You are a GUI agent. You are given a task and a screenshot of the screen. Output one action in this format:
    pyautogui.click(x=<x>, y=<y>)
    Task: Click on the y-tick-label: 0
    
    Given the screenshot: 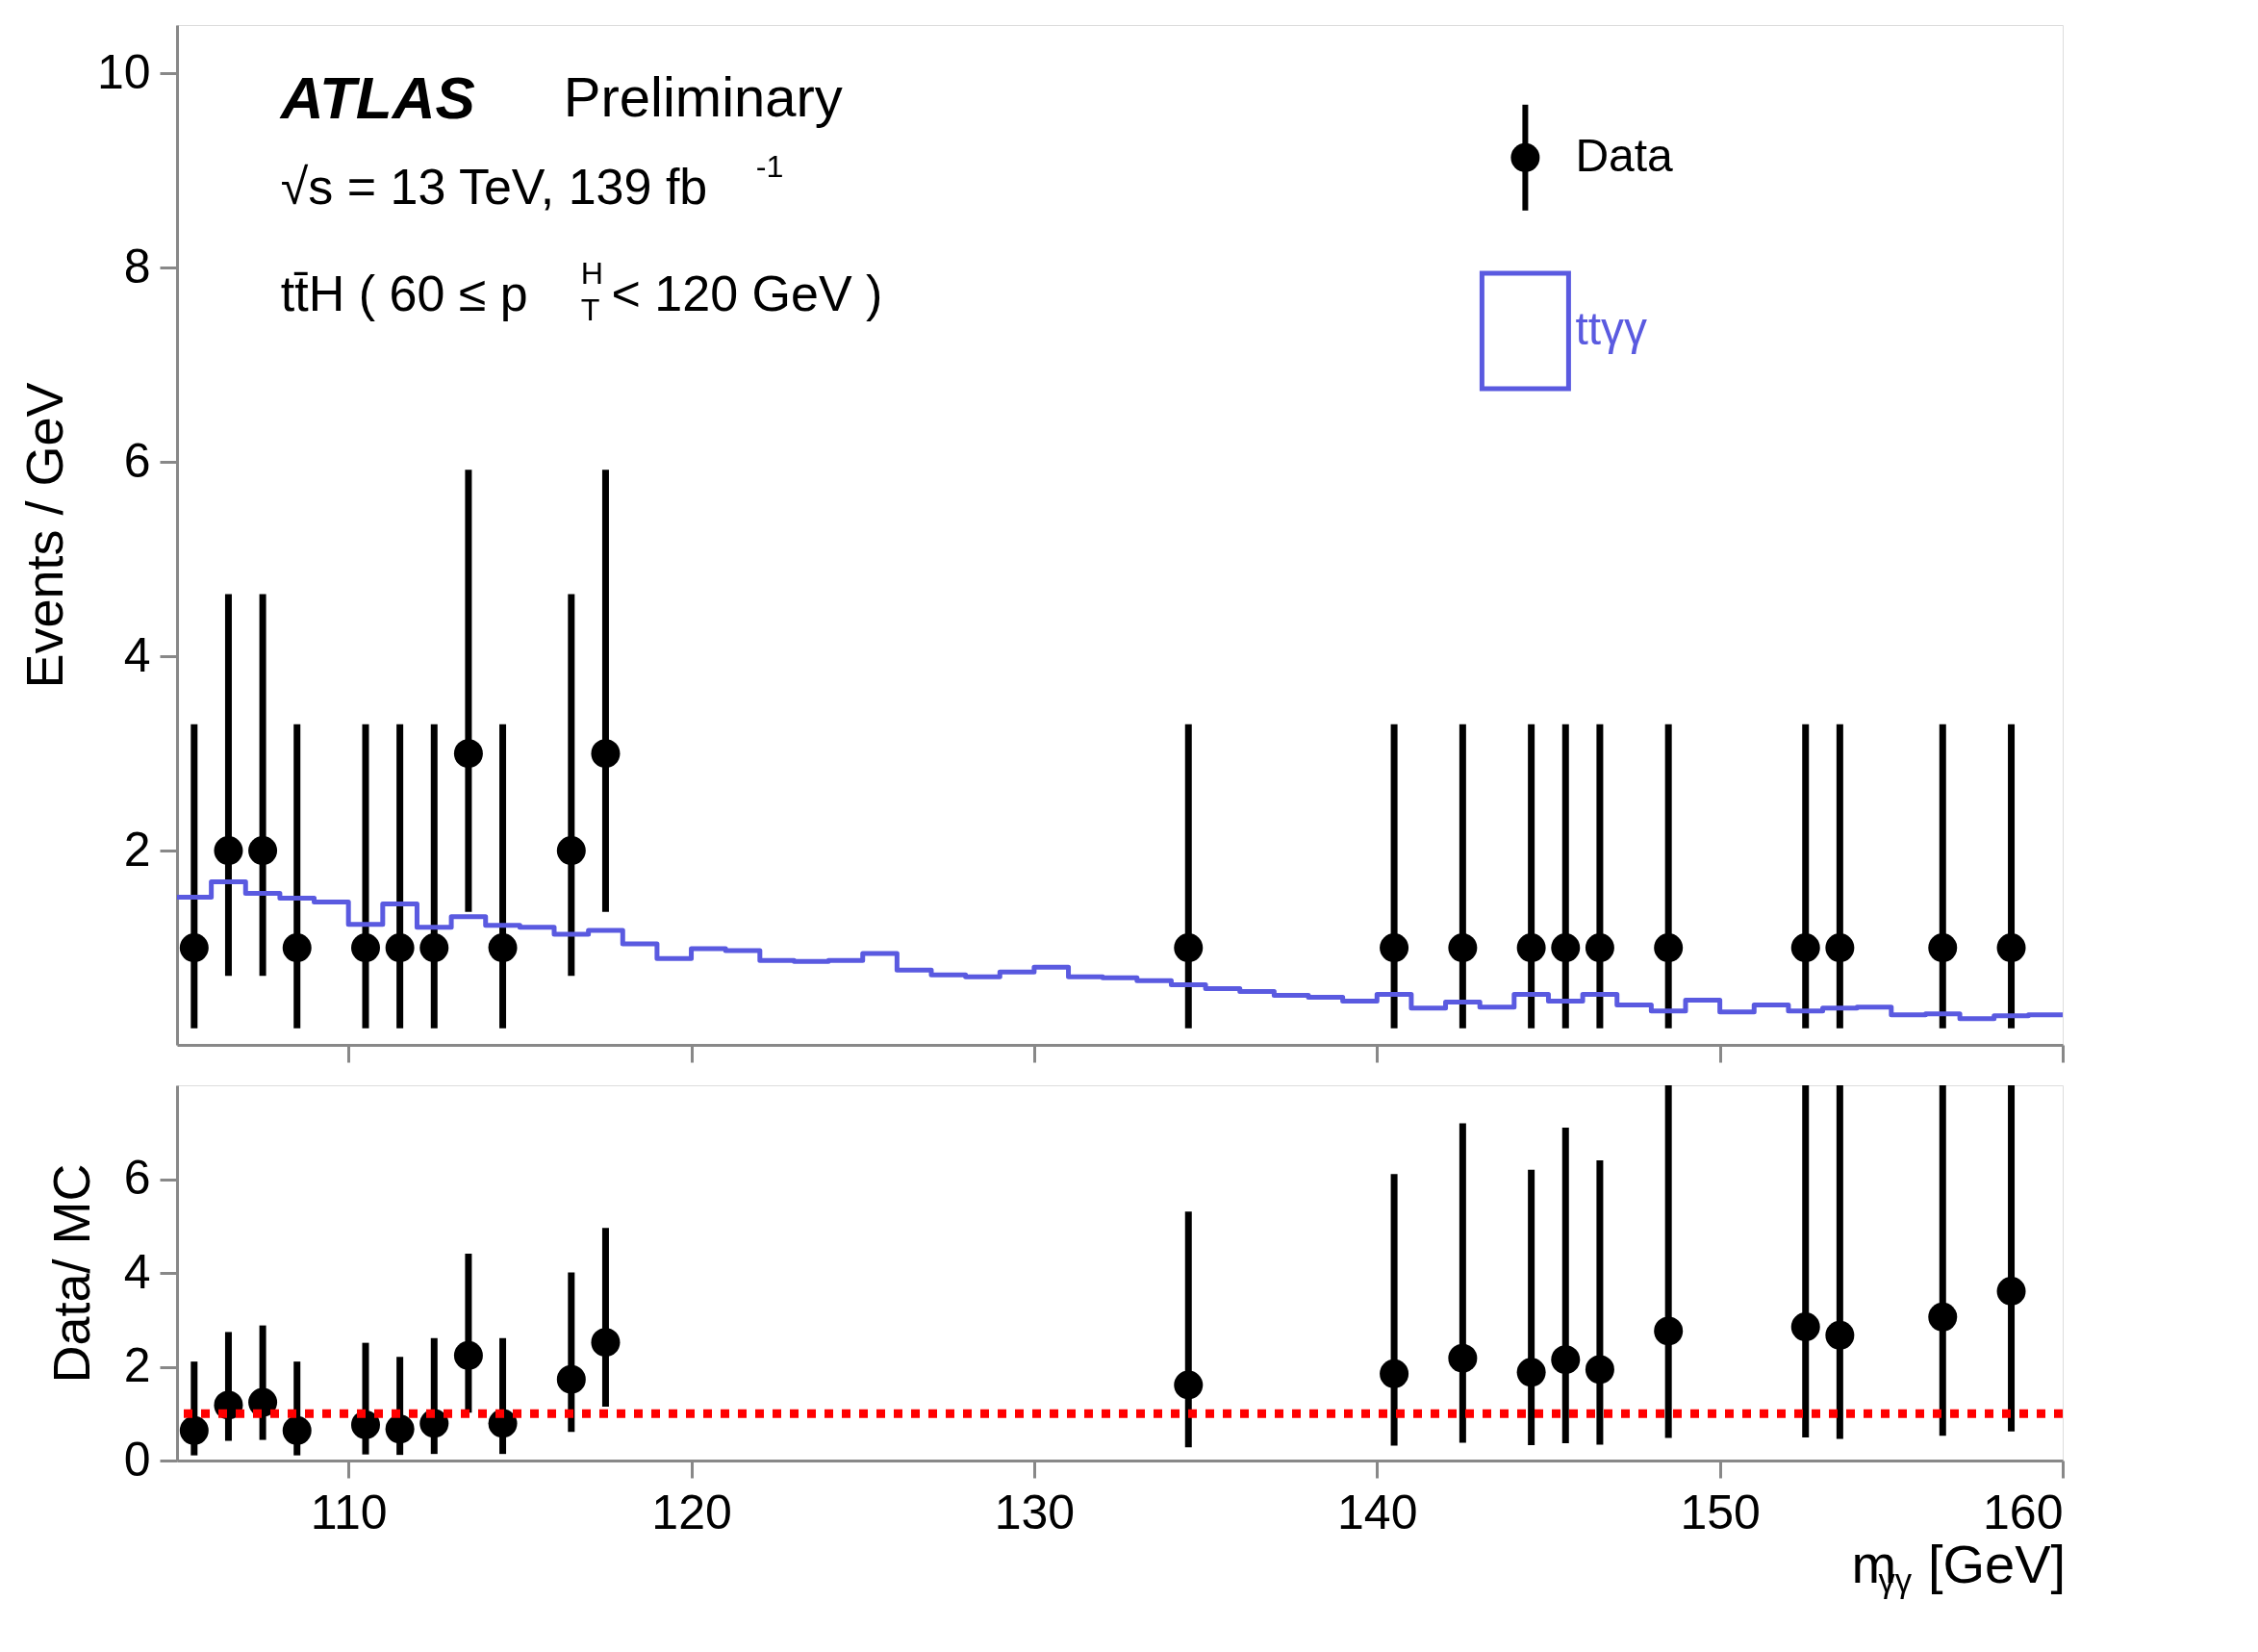 What is the action you would take?
    pyautogui.click(x=137, y=1459)
    